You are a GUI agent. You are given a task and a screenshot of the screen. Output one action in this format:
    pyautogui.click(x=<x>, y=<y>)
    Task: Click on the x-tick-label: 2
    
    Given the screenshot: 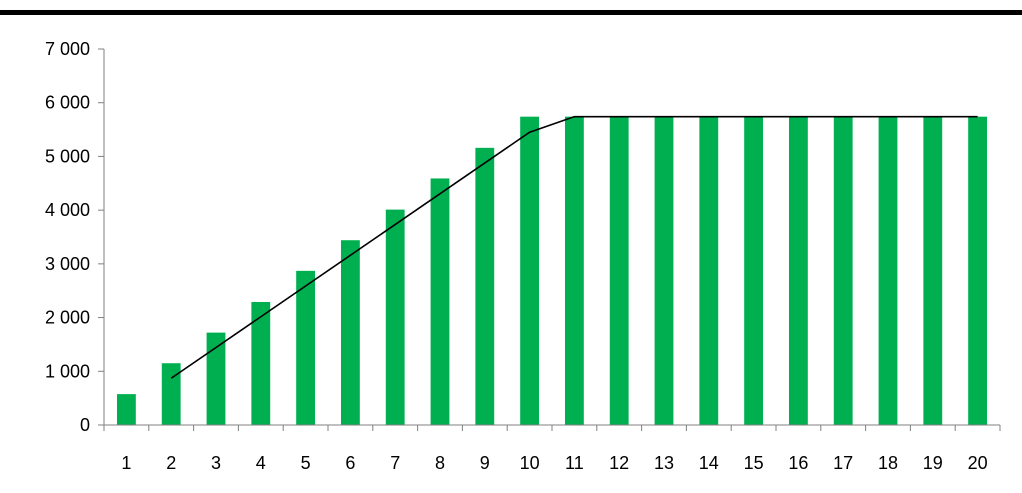 What is the action you would take?
    pyautogui.click(x=171, y=463)
    